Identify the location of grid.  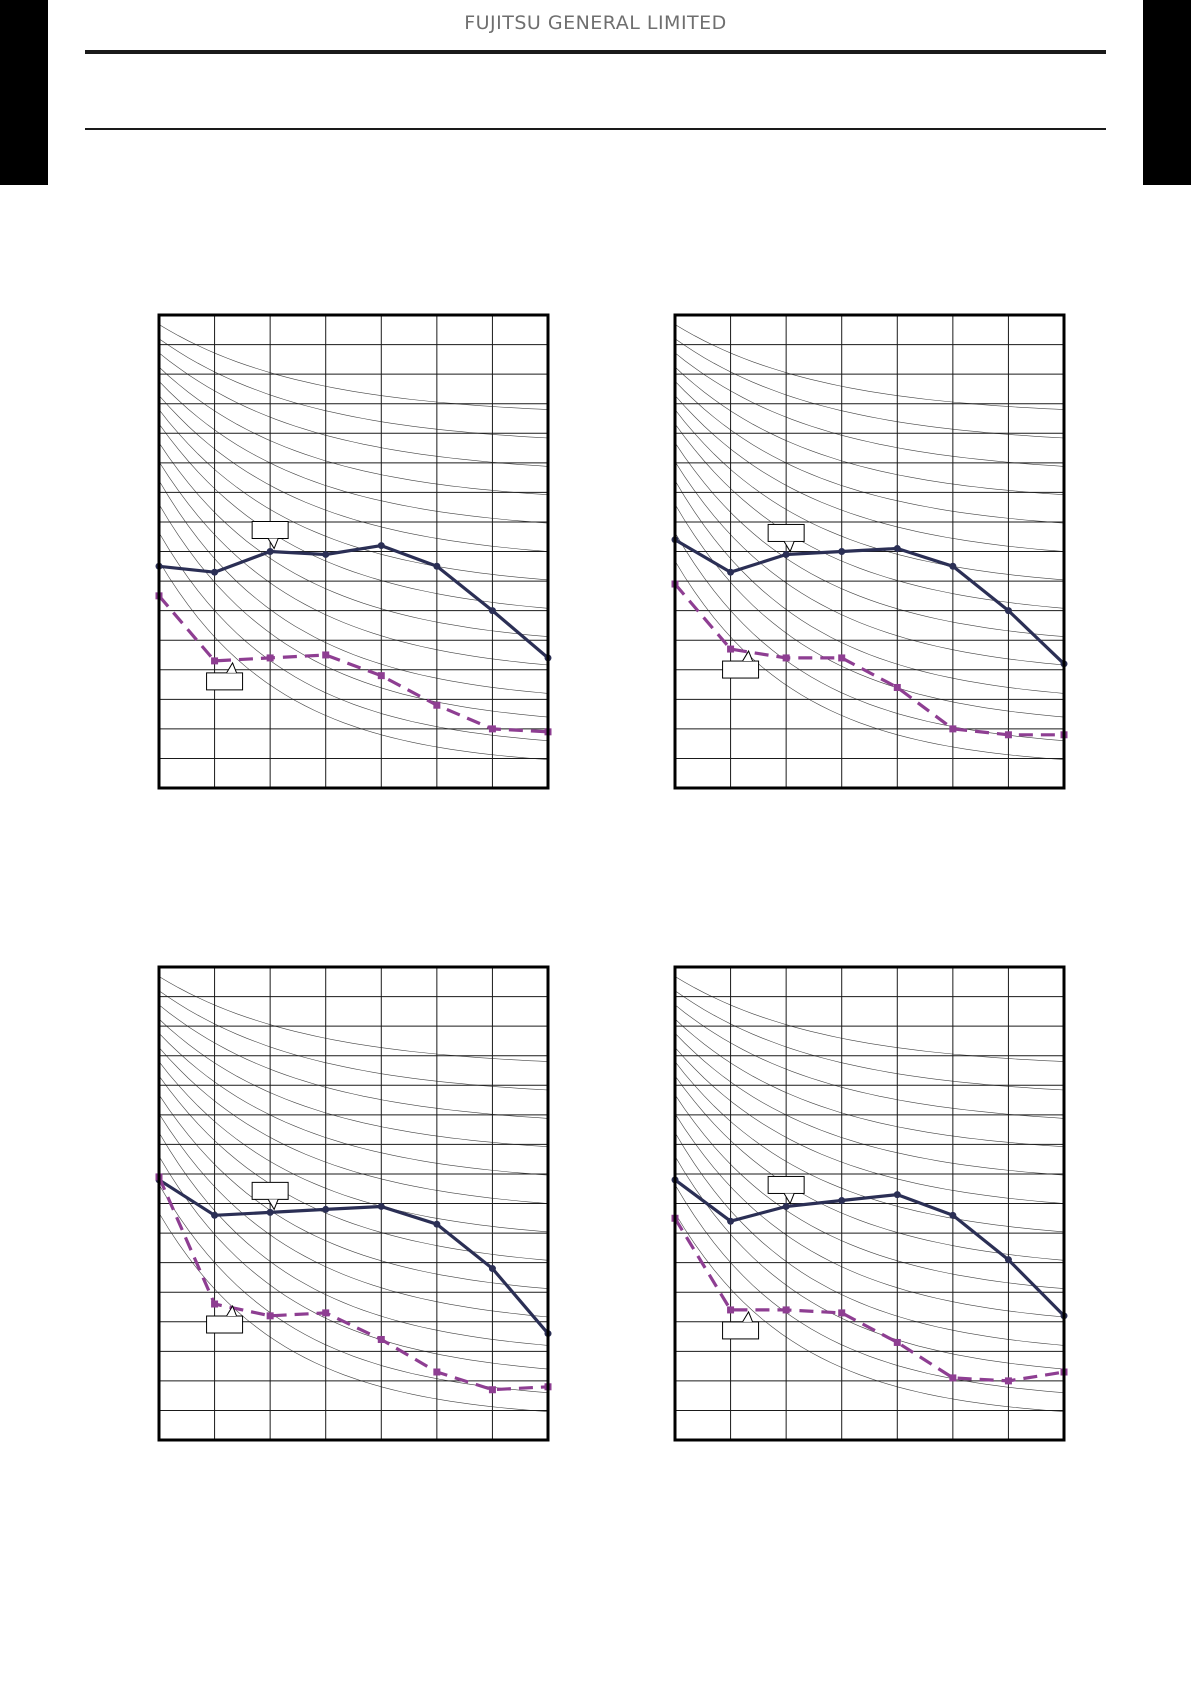
(353, 1203).